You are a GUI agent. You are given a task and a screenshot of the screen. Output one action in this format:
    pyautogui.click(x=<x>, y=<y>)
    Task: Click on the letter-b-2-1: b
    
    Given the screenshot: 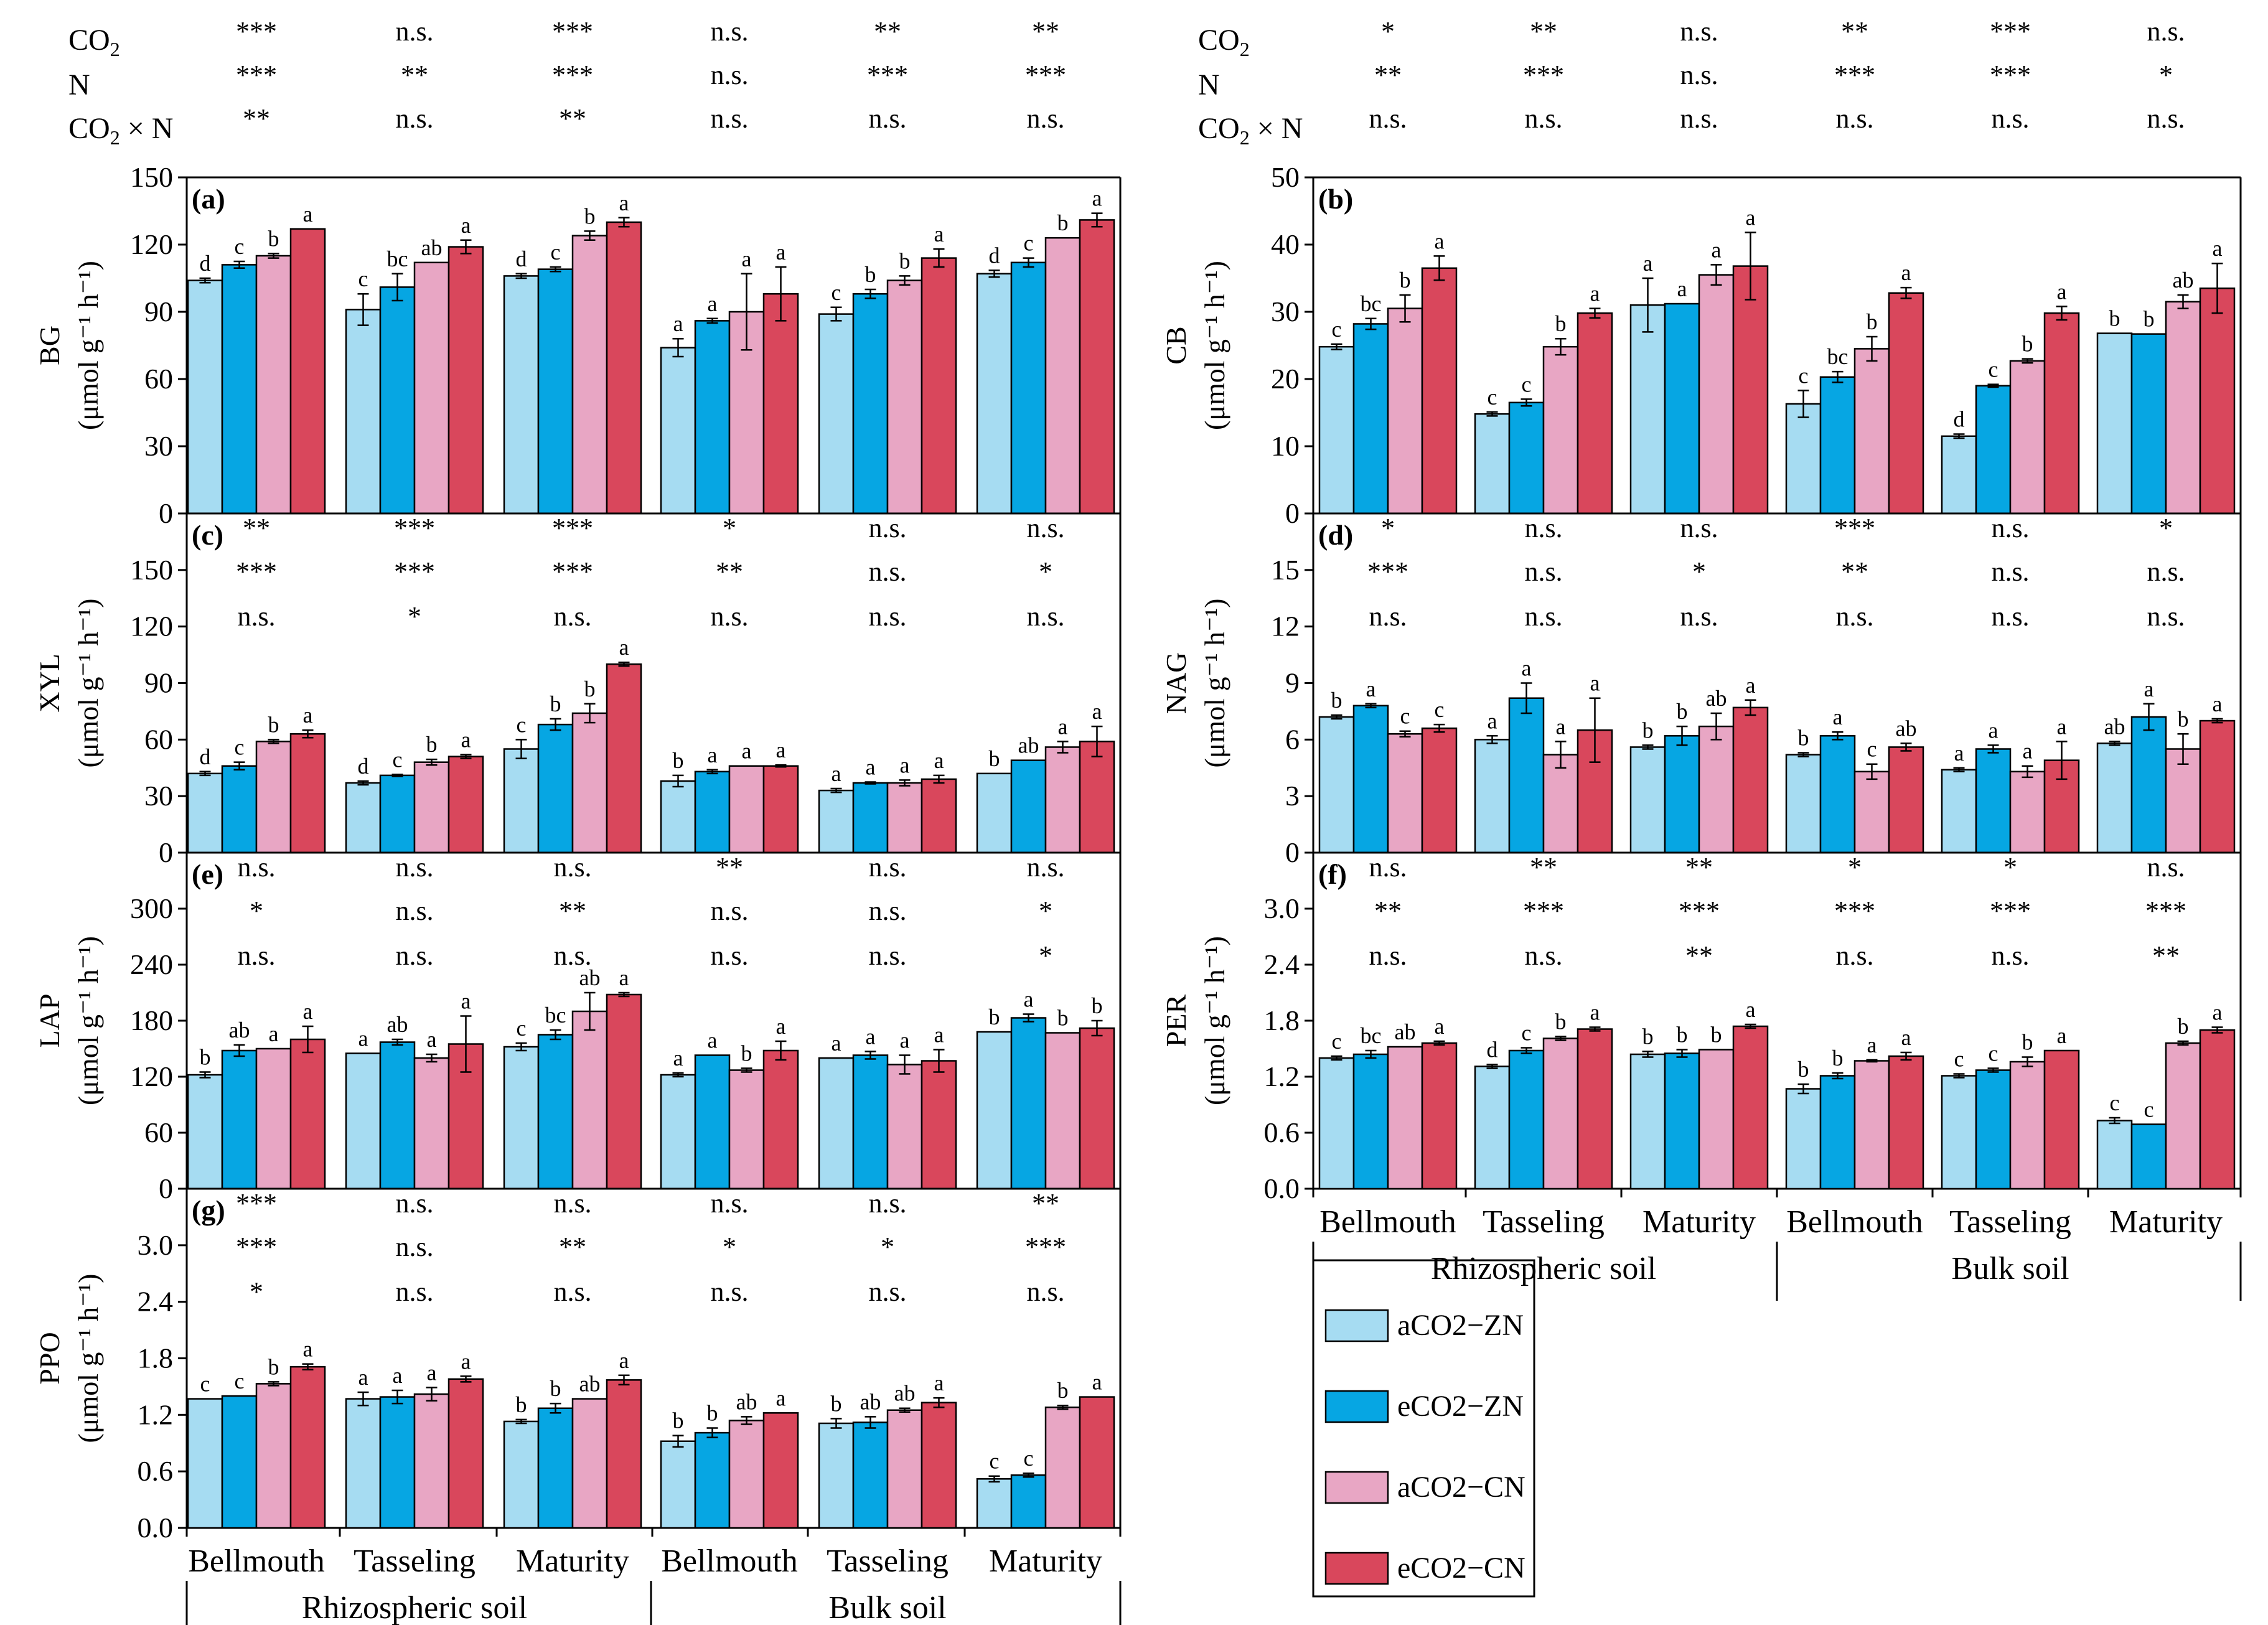 What is the action you would take?
    pyautogui.click(x=1561, y=323)
    